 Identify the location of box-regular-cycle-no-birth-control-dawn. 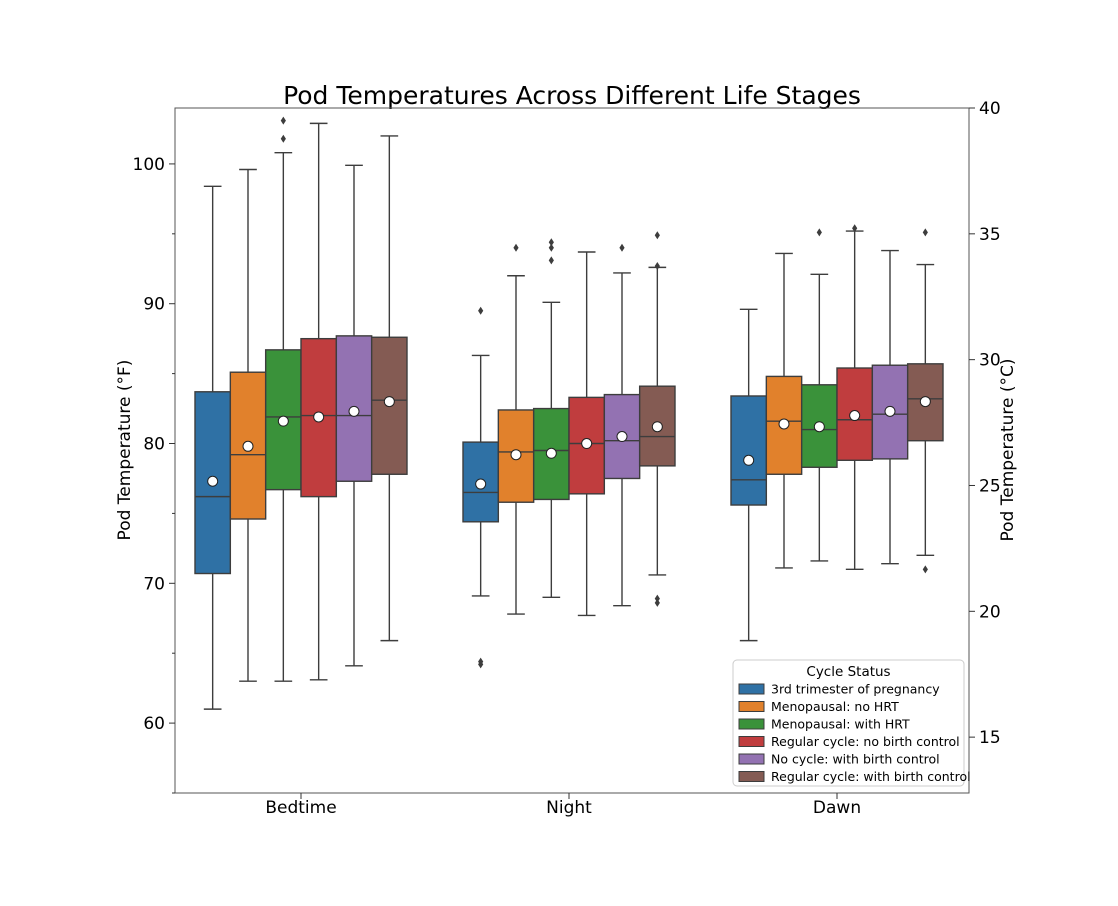
(855, 397).